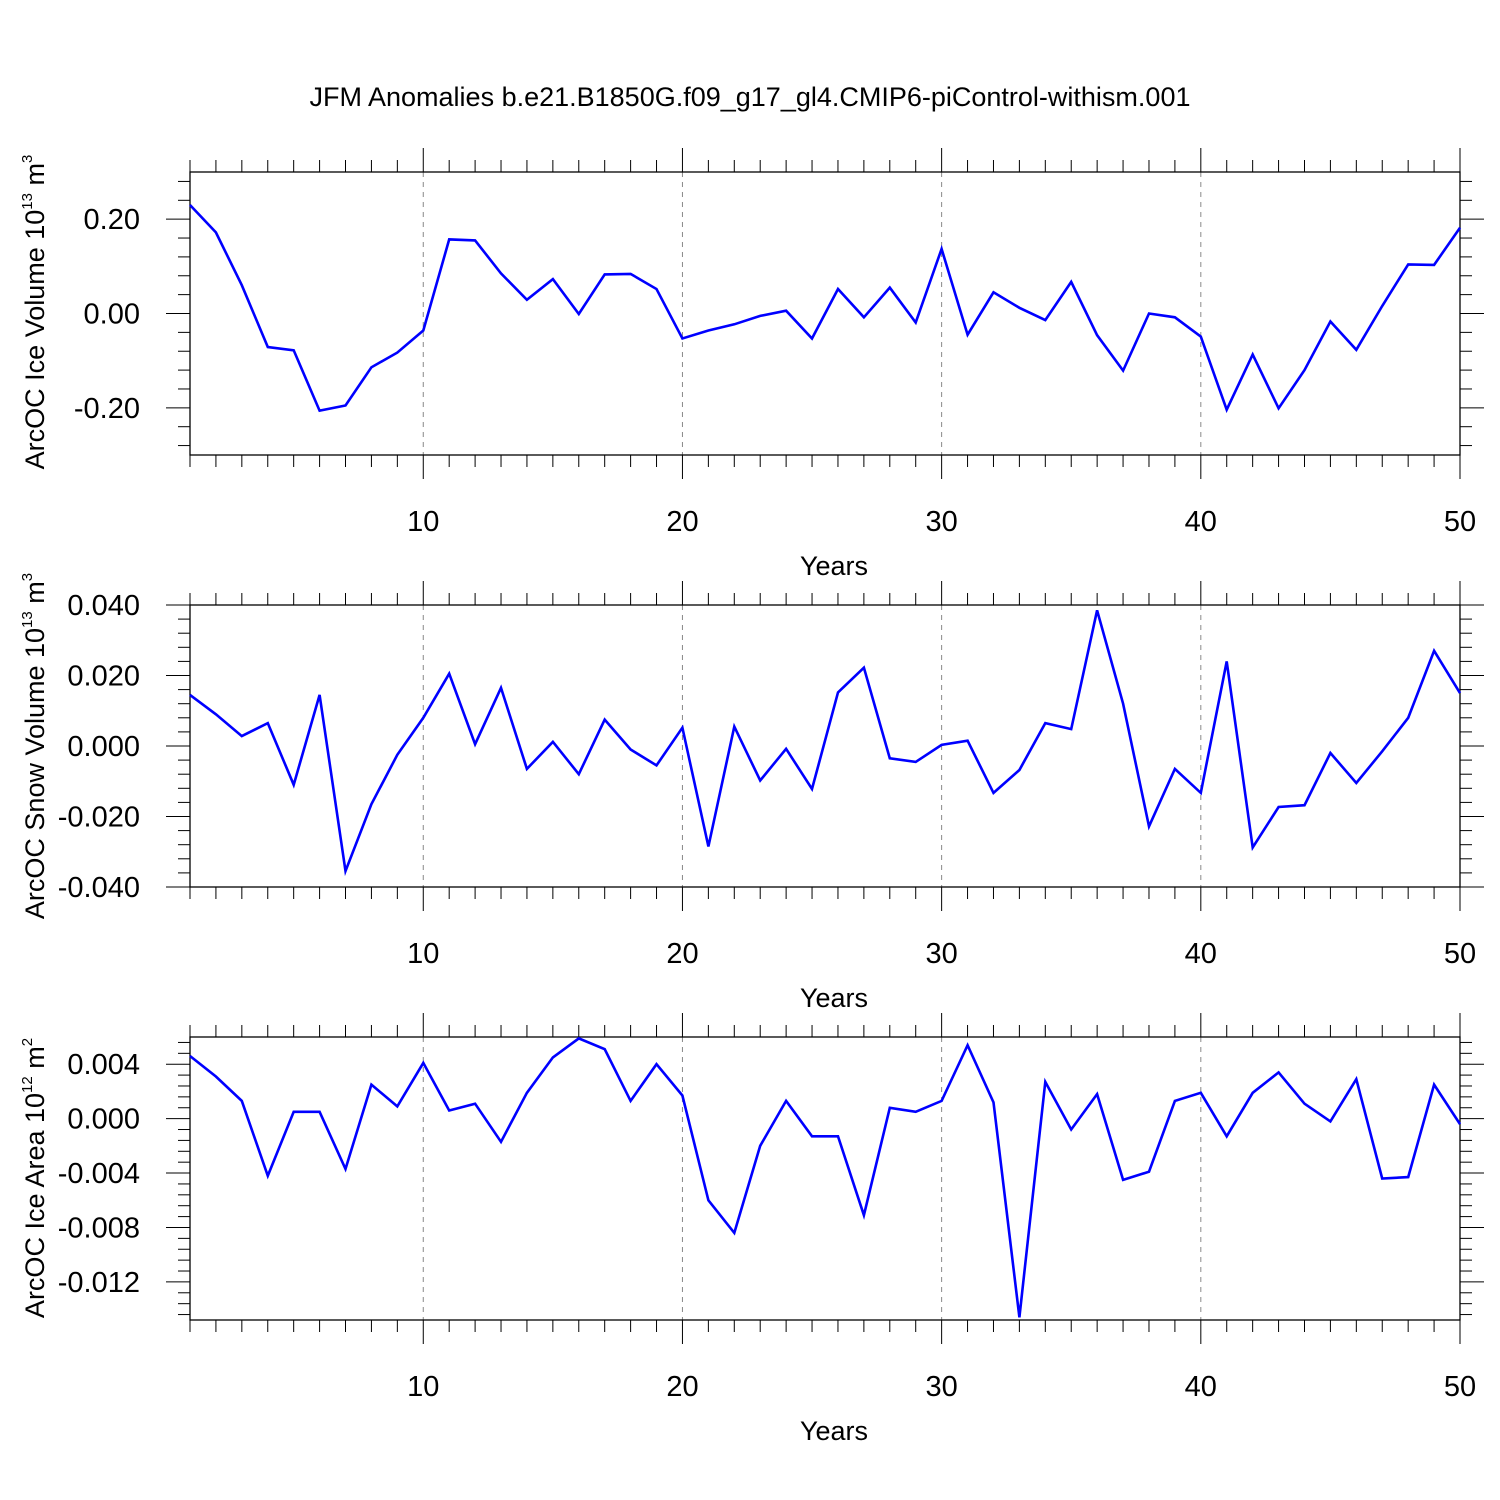 The image size is (1500, 1500). What do you see at coordinates (34, 312) in the screenshot?
I see `y-axis-label: ArcOC Ice Volume 1013 m3` at bounding box center [34, 312].